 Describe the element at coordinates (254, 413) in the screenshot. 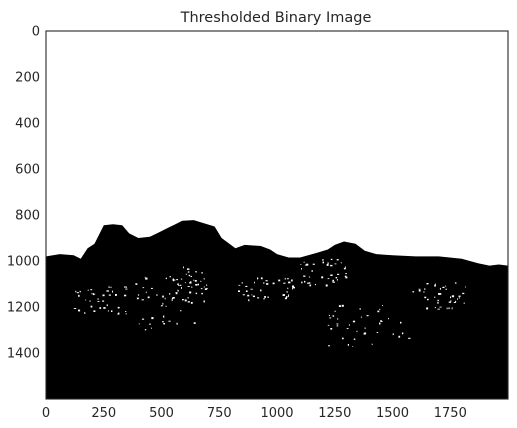

I see `x-axis: 0 250 500 750 1000 1250 1500 1750` at that location.